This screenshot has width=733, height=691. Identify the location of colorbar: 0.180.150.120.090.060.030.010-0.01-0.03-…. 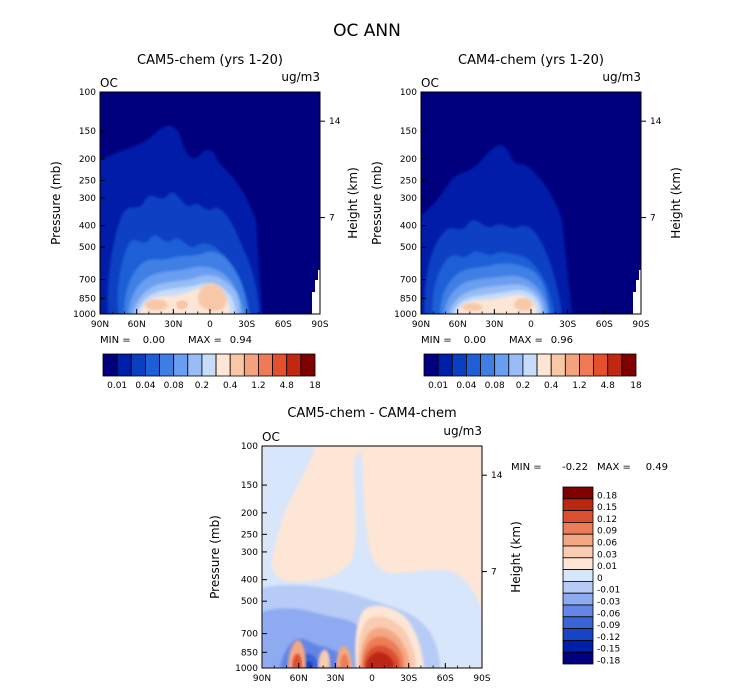
(591, 576).